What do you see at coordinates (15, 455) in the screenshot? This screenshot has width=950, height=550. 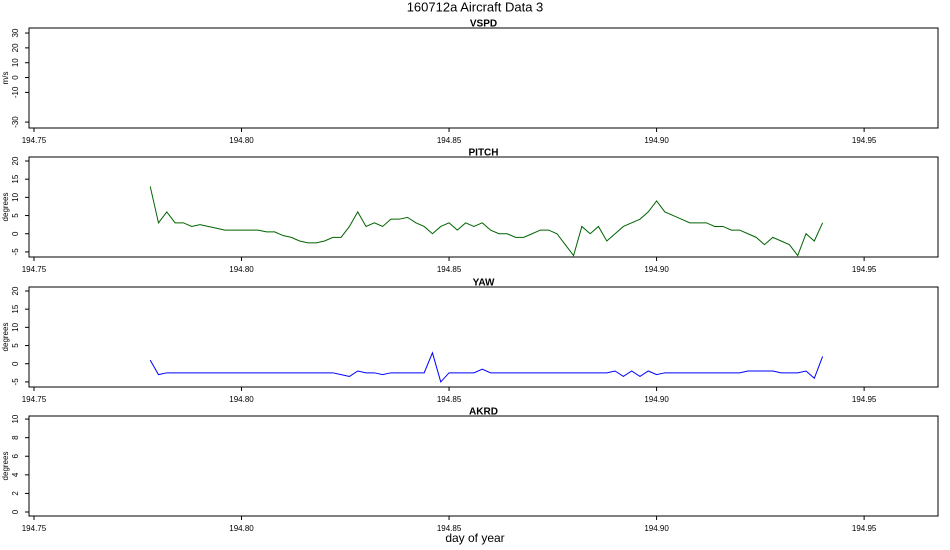 I see `y-tick-label: 6` at bounding box center [15, 455].